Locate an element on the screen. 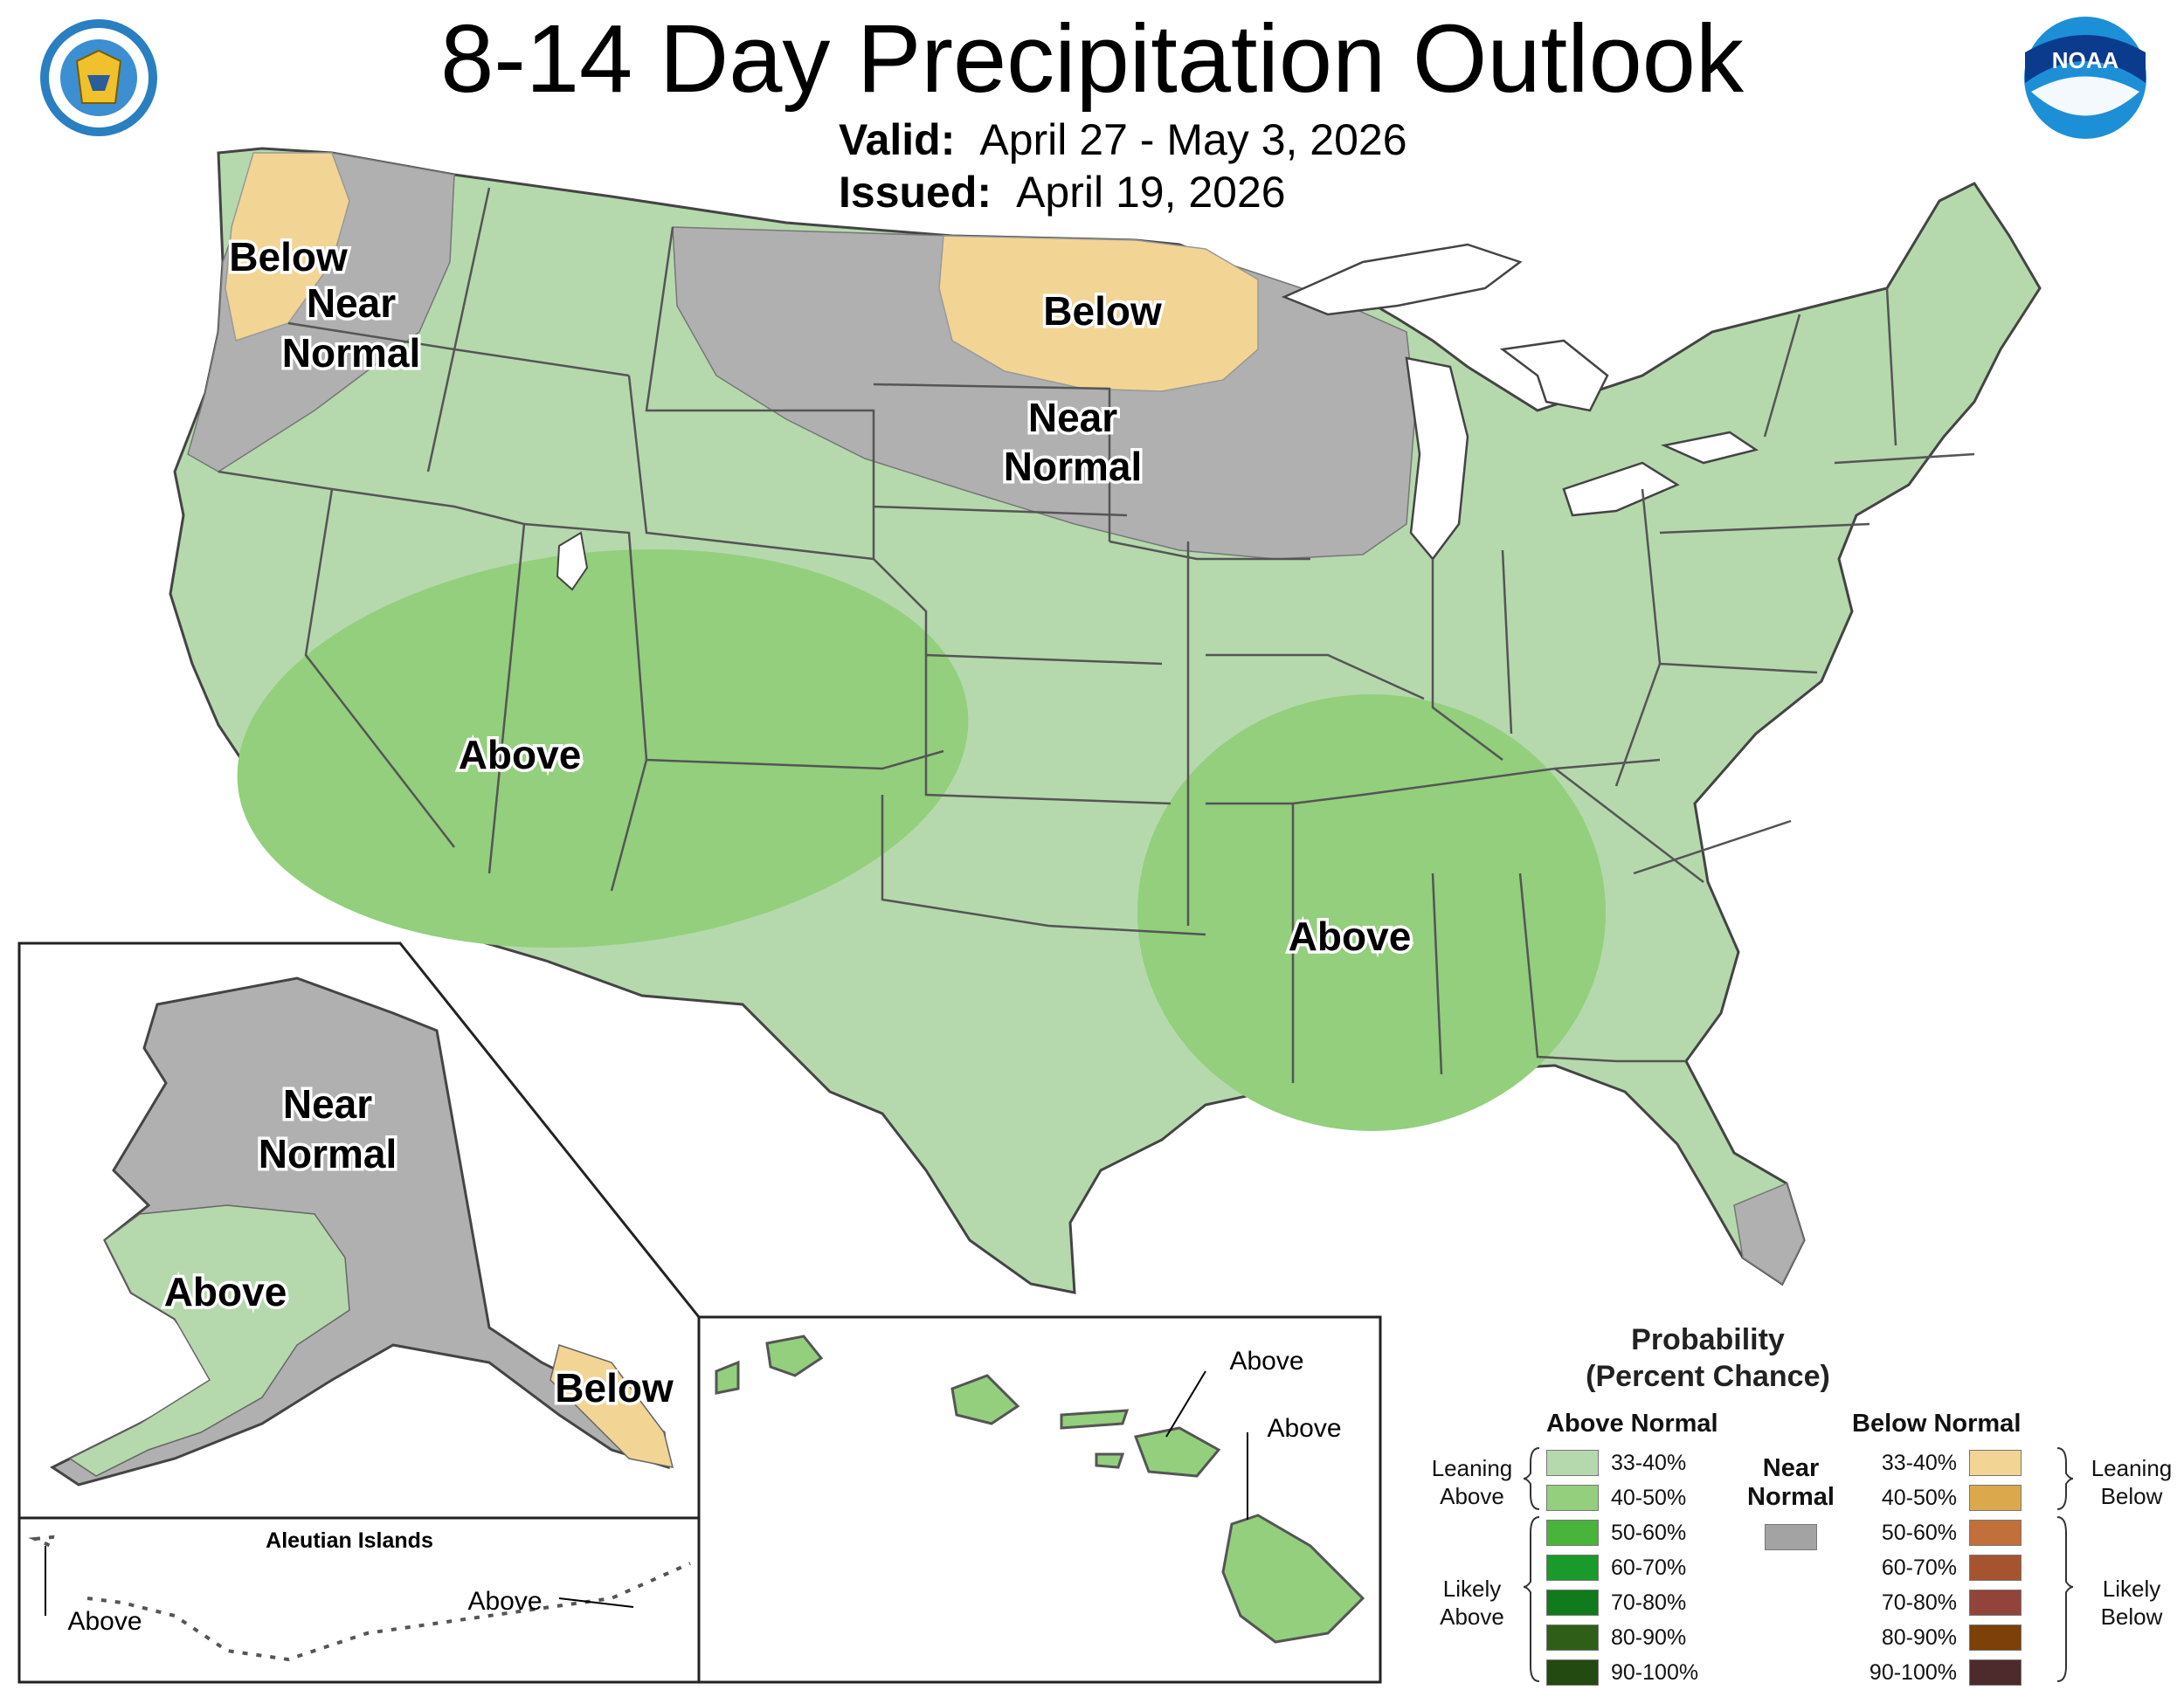  above_rows-row: 70-80% is located at coordinates (1631, 1602).